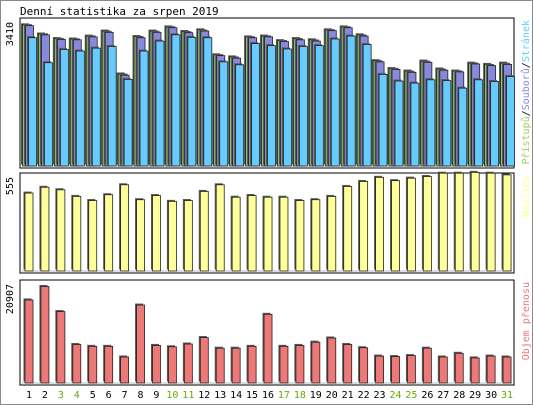  What do you see at coordinates (220, 395) in the screenshot?
I see `x-tick-label: 13` at bounding box center [220, 395].